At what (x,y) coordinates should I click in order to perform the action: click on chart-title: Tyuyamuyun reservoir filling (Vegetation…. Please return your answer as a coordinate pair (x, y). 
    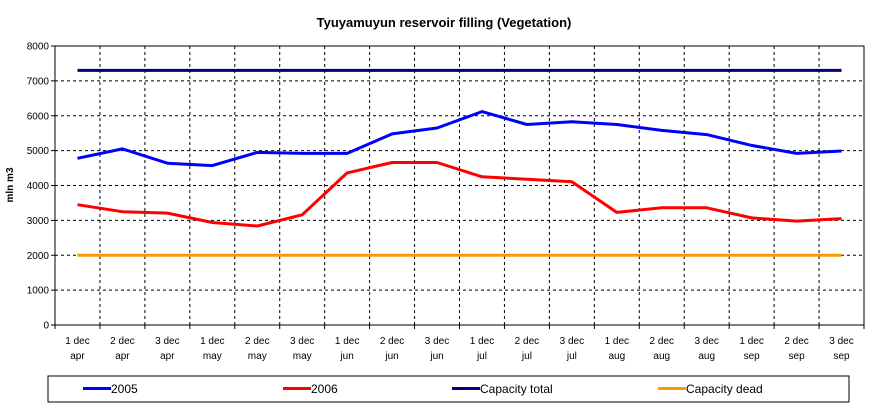
    Looking at the image, I should click on (444, 22).